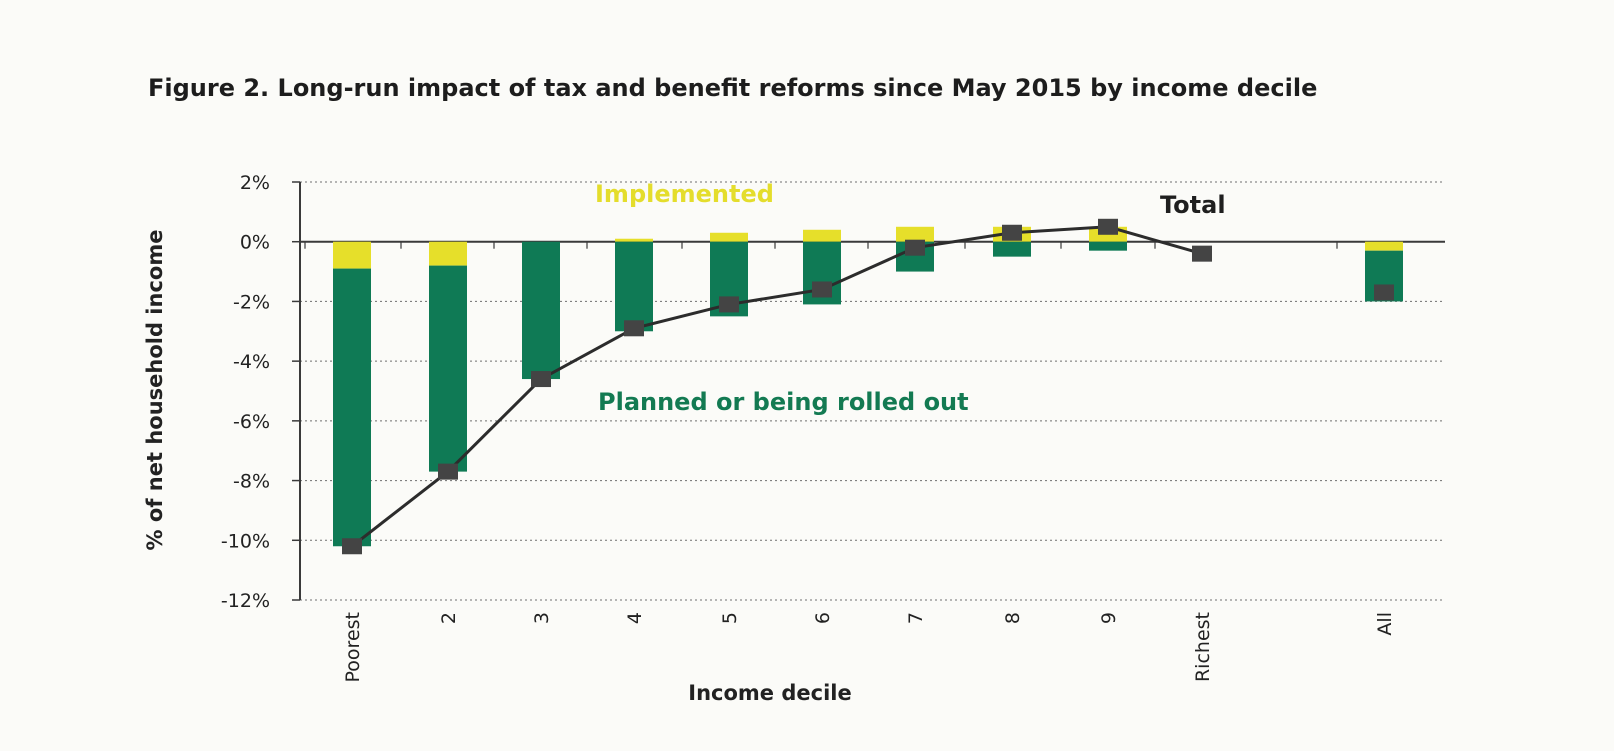 The width and height of the screenshot is (1614, 751). Describe the element at coordinates (769, 693) in the screenshot. I see `x-axis-title: Income decile` at that location.